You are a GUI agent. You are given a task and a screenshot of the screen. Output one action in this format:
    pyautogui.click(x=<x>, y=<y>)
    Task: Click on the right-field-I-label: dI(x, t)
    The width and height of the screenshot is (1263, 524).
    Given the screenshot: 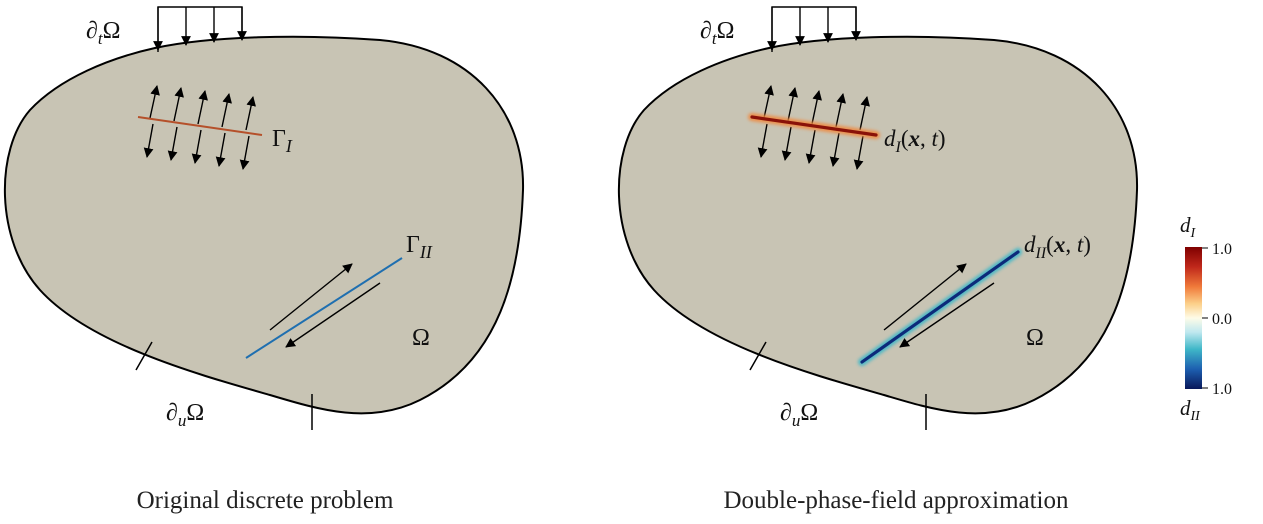 What is the action you would take?
    pyautogui.click(x=915, y=141)
    